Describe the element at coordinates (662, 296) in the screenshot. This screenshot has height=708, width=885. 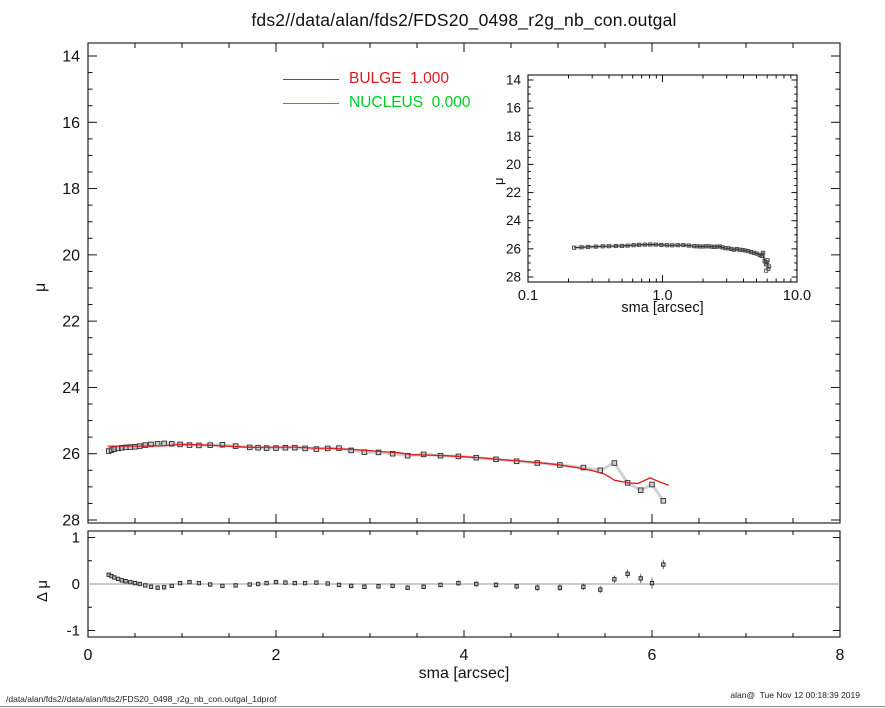
I see `svg-text: 1.0` at that location.